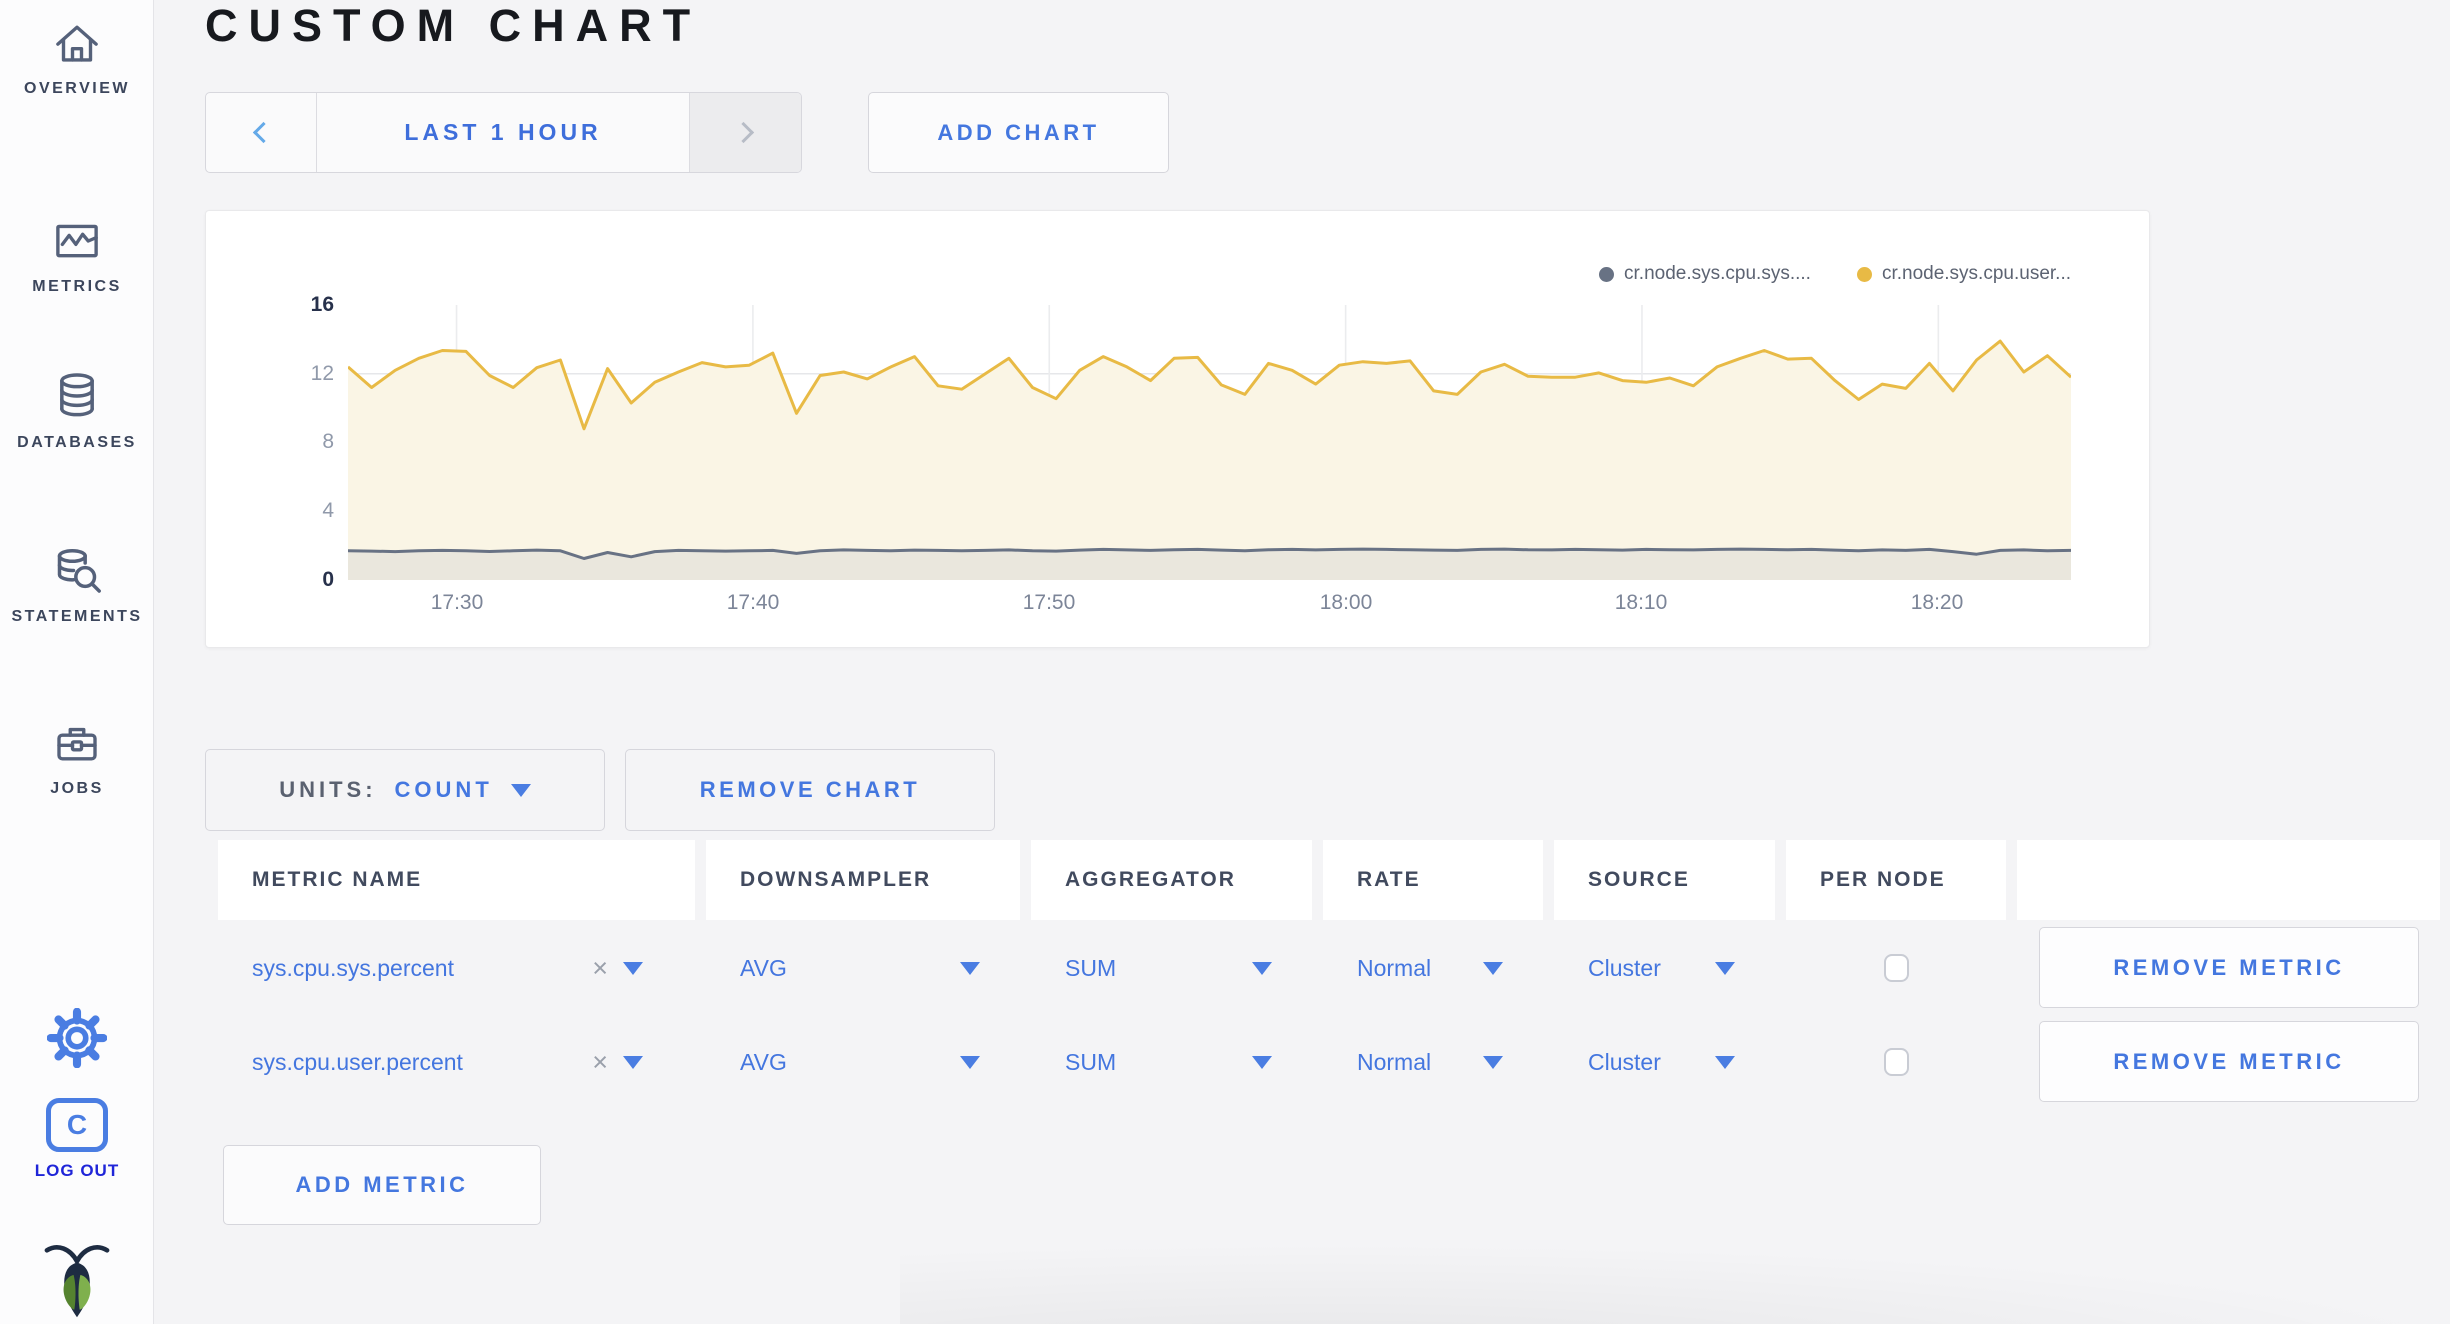  I want to click on sidebar-item-metrics: METRICS, so click(77, 255).